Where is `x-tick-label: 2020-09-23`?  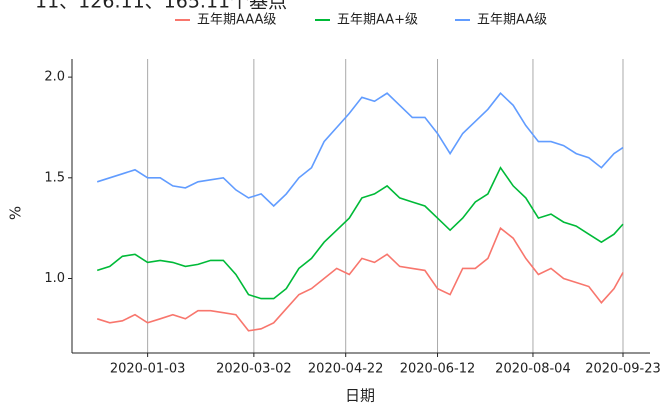
x-tick-label: 2020-09-23 is located at coordinates (623, 369).